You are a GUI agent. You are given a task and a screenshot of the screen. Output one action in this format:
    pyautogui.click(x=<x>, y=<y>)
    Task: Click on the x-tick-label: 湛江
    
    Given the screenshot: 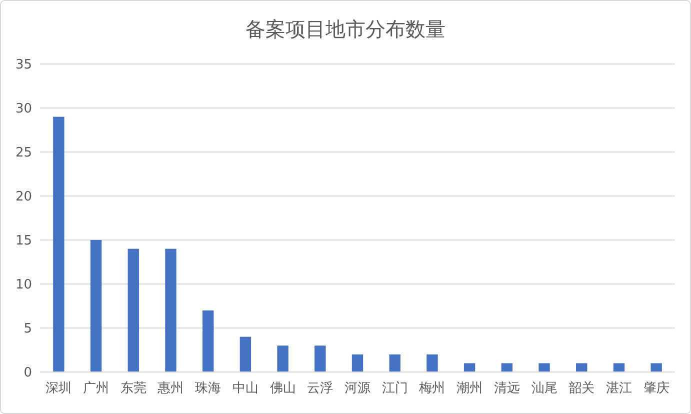 What is the action you would take?
    pyautogui.click(x=619, y=388)
    